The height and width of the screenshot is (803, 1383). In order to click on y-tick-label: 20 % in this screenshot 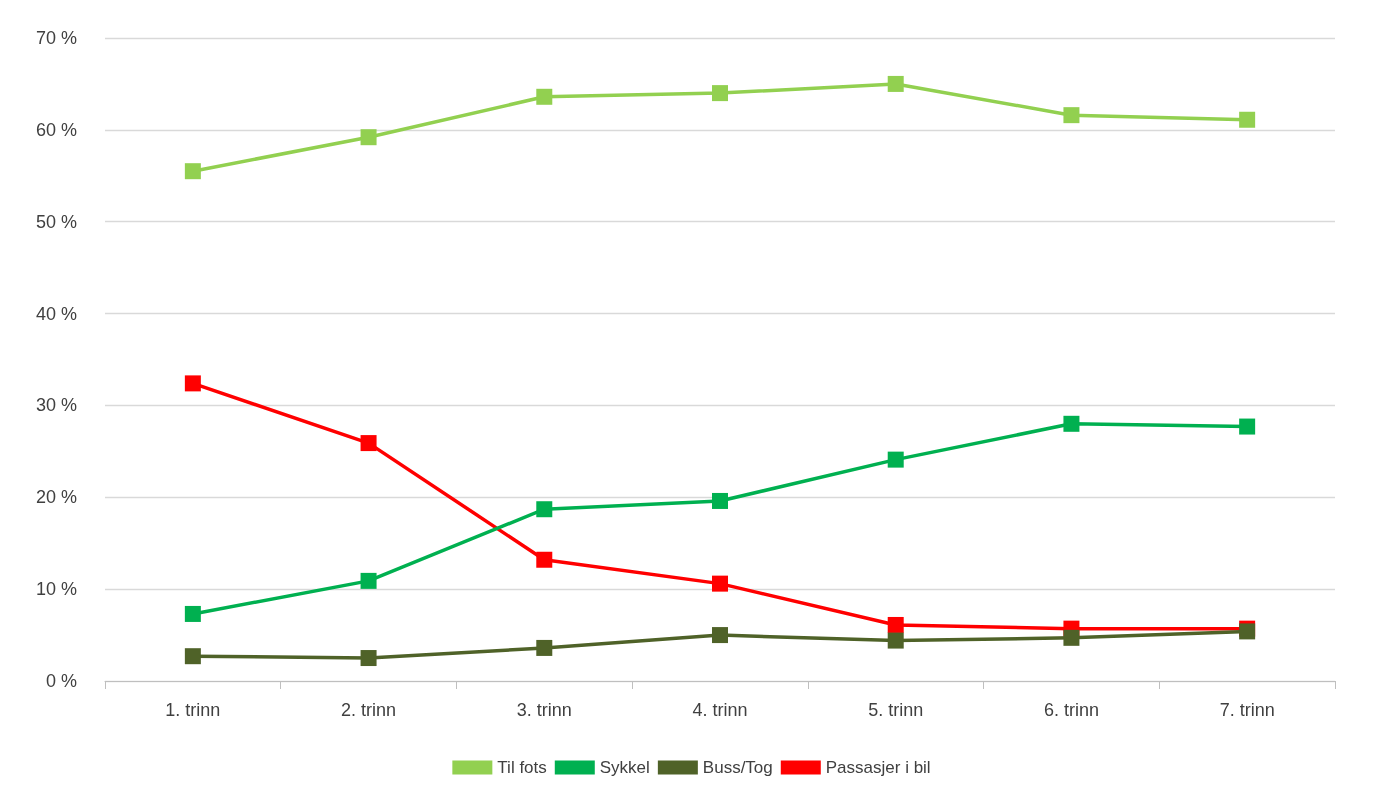, I will do `click(56, 497)`.